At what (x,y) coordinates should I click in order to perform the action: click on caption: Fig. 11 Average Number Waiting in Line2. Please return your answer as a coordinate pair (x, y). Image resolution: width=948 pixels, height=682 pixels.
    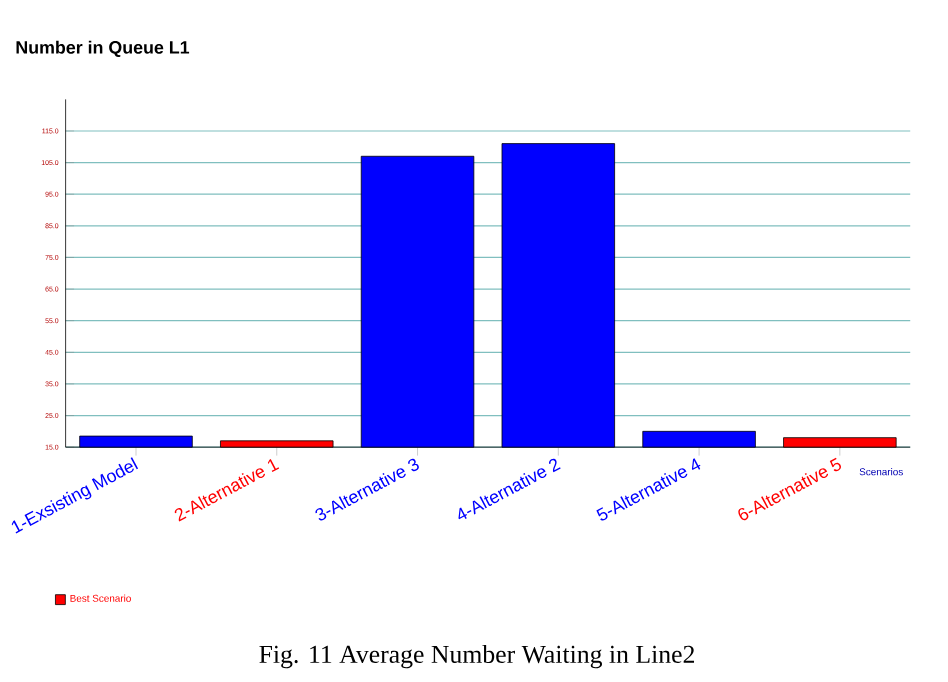
    Looking at the image, I should click on (477, 657).